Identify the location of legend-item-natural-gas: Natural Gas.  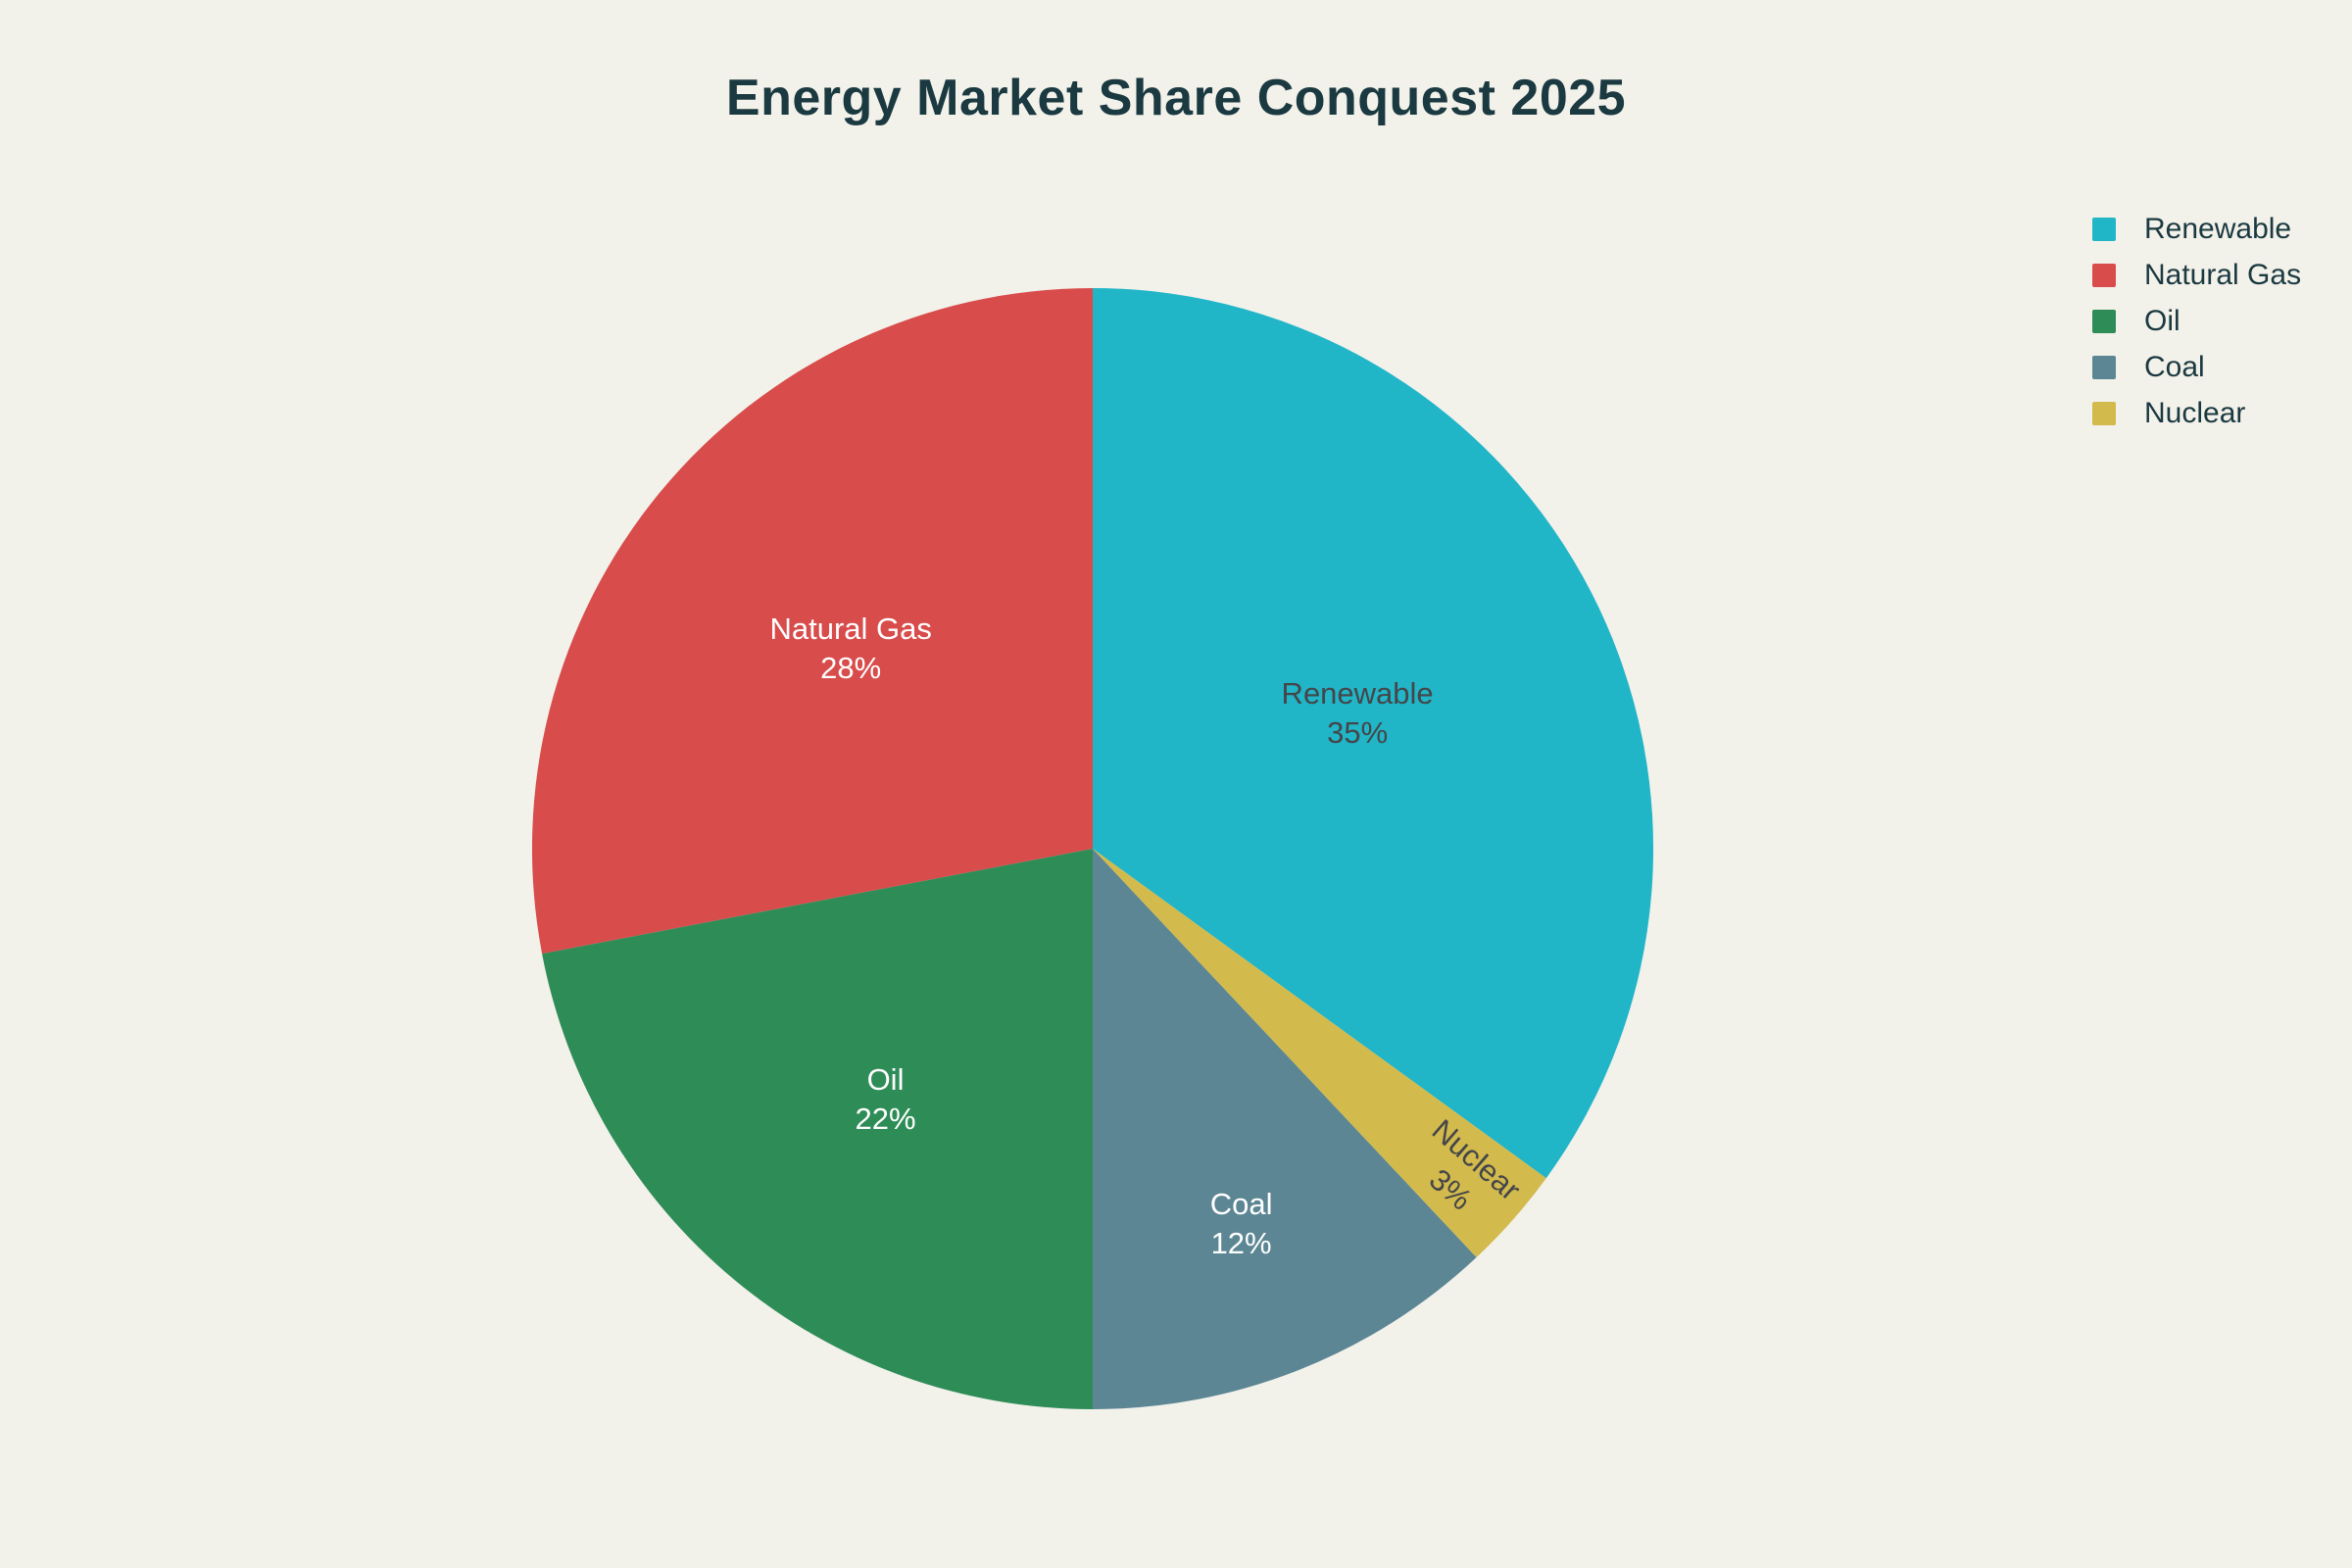
(2196, 275).